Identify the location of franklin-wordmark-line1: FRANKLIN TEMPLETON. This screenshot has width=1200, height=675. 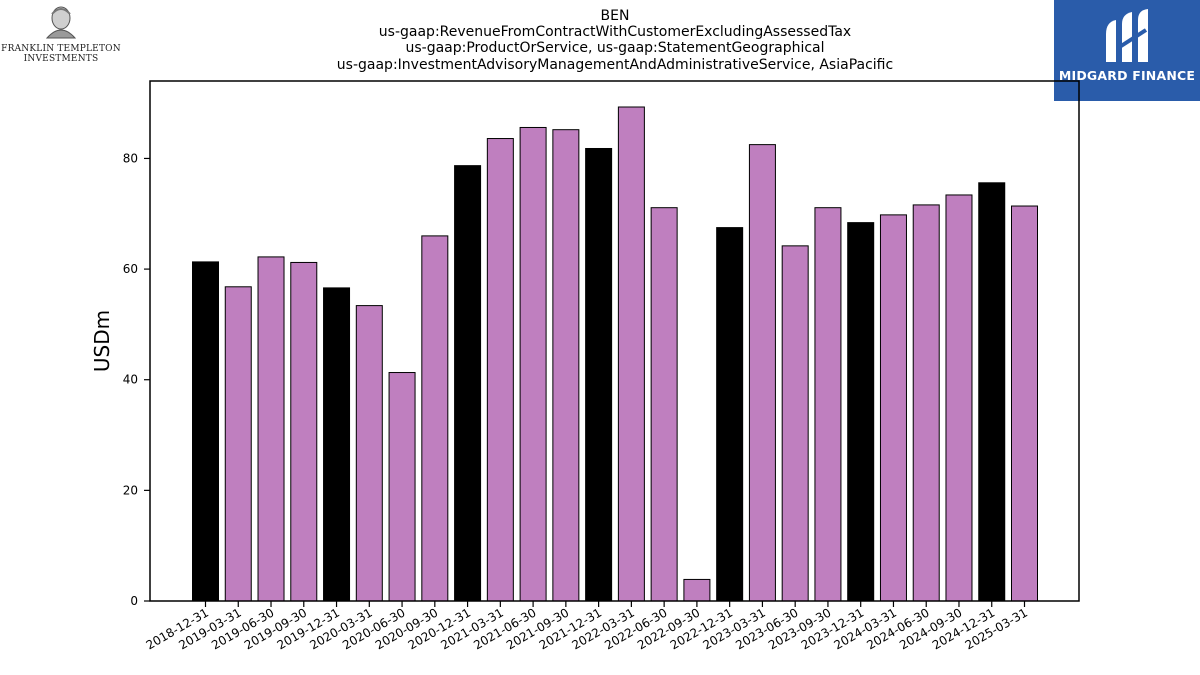
(61, 49).